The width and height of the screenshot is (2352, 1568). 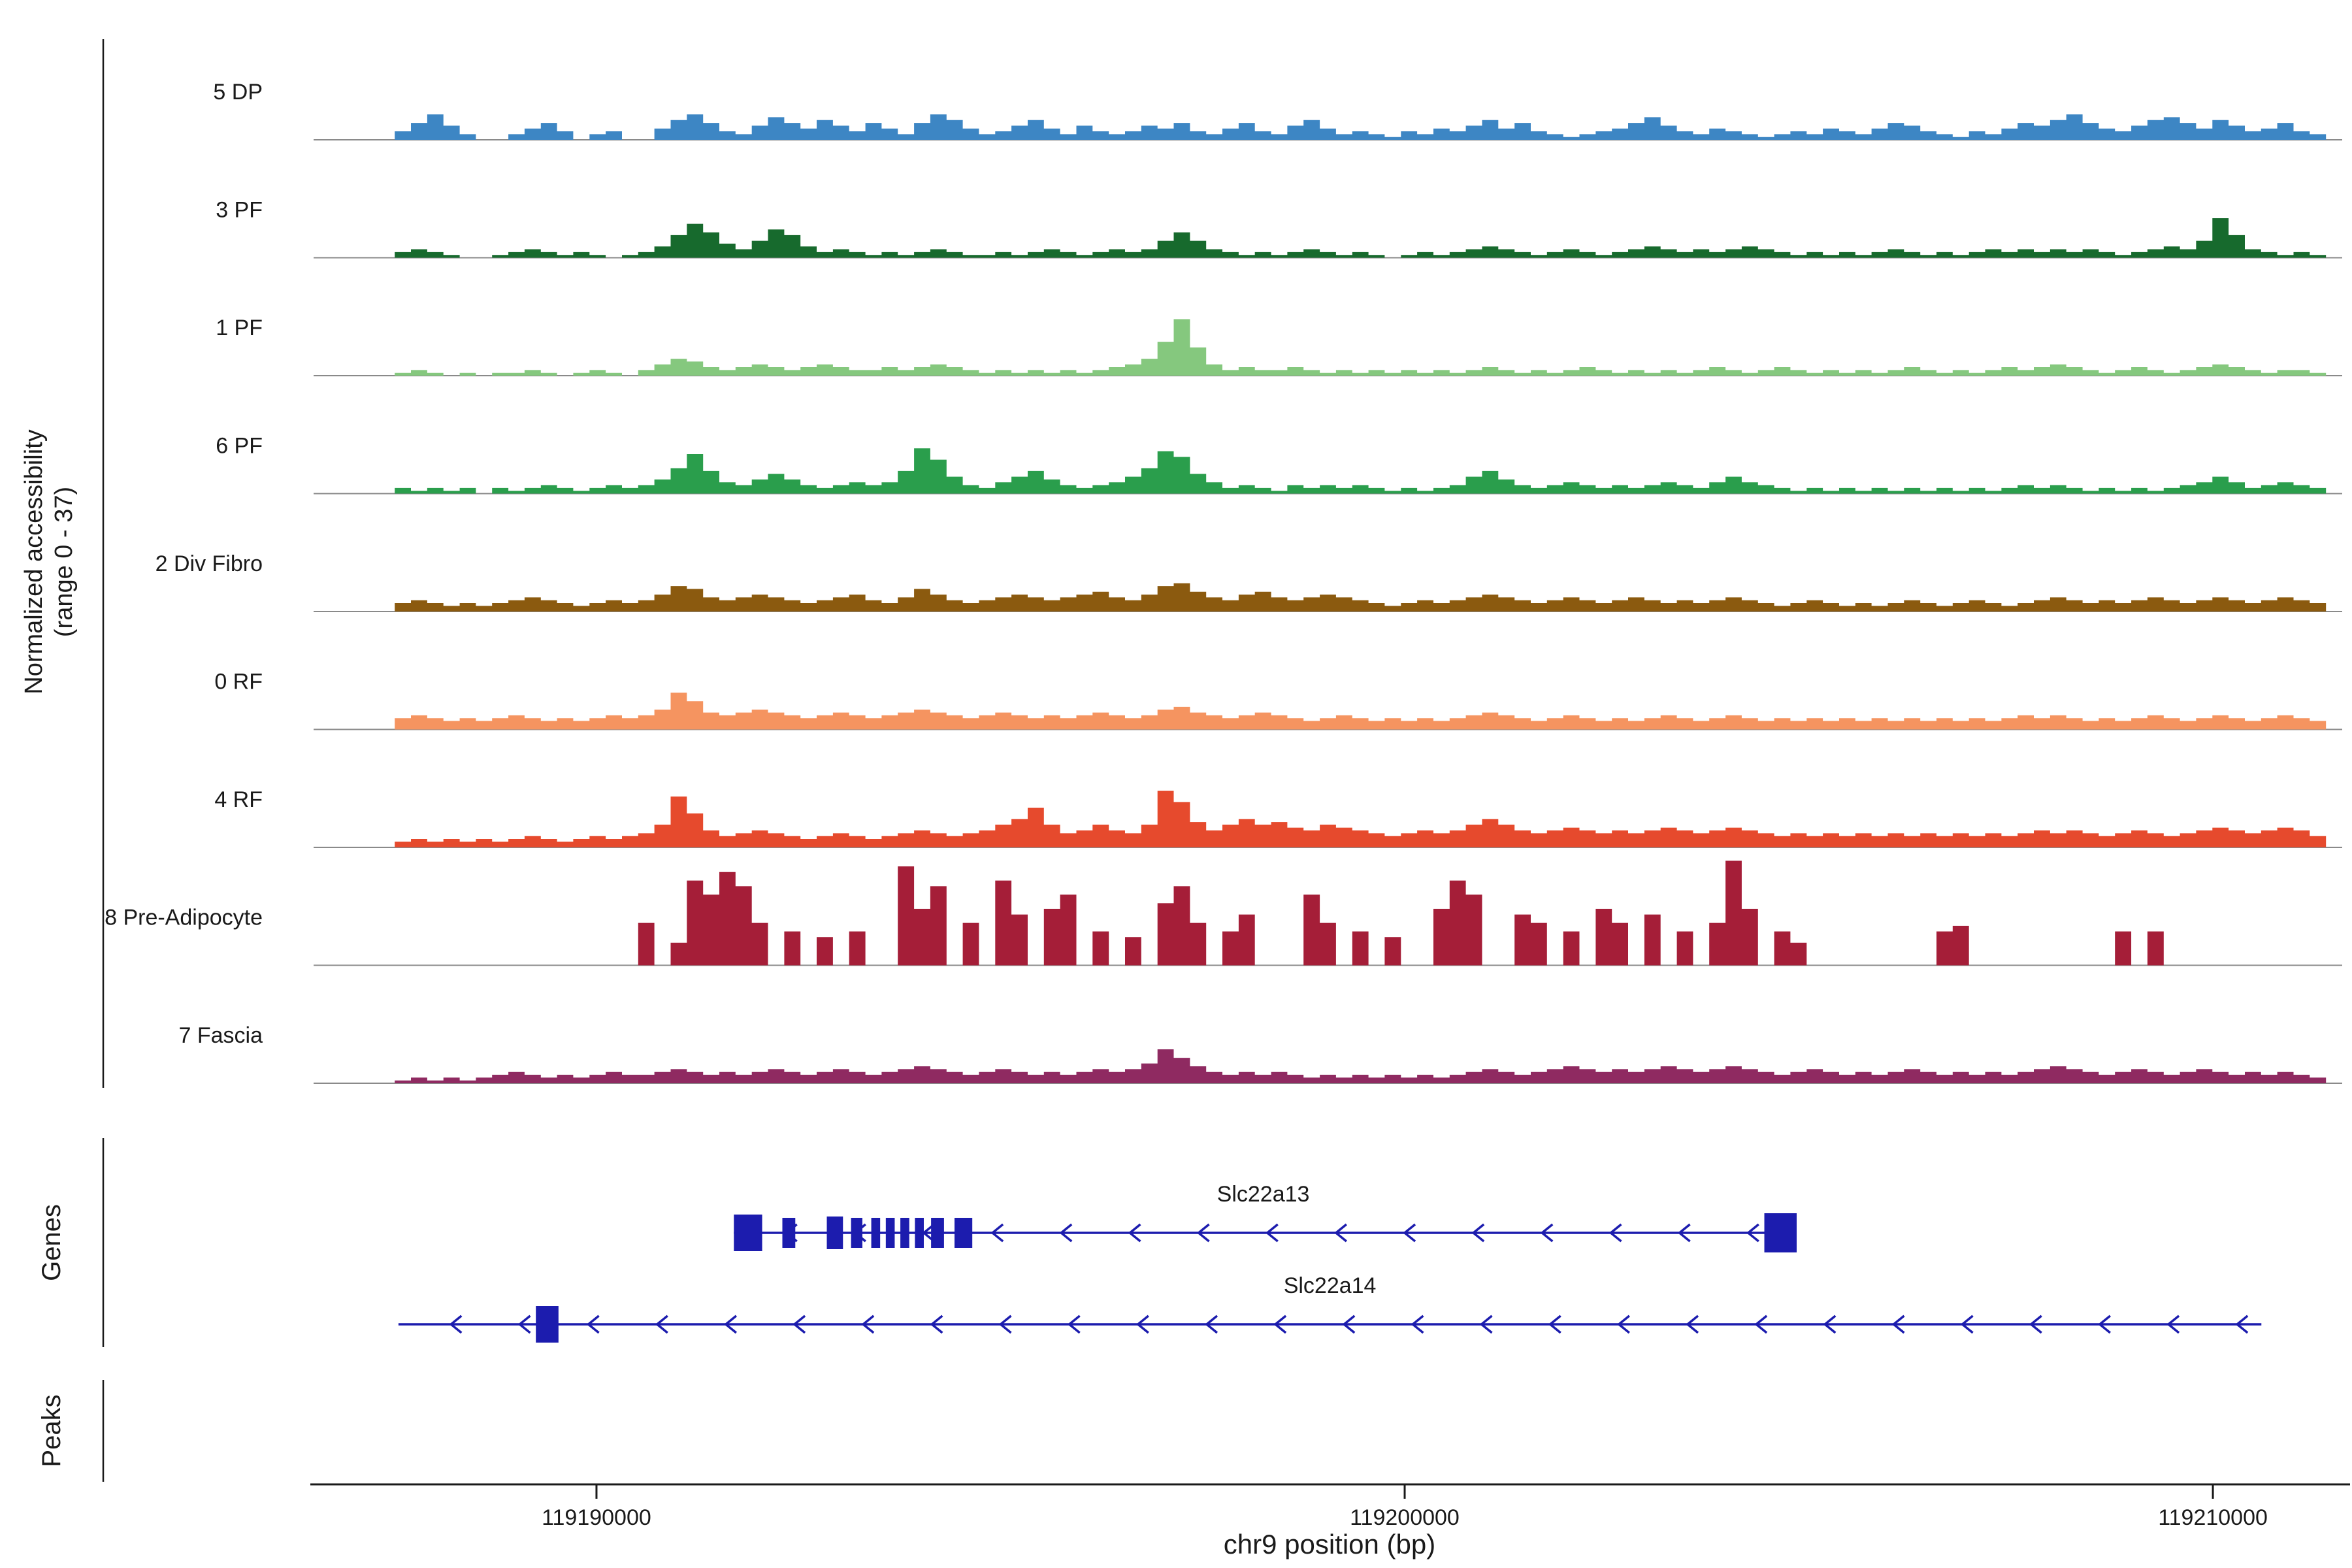 I want to click on track-label: 2 Div Fibro, so click(x=209, y=563).